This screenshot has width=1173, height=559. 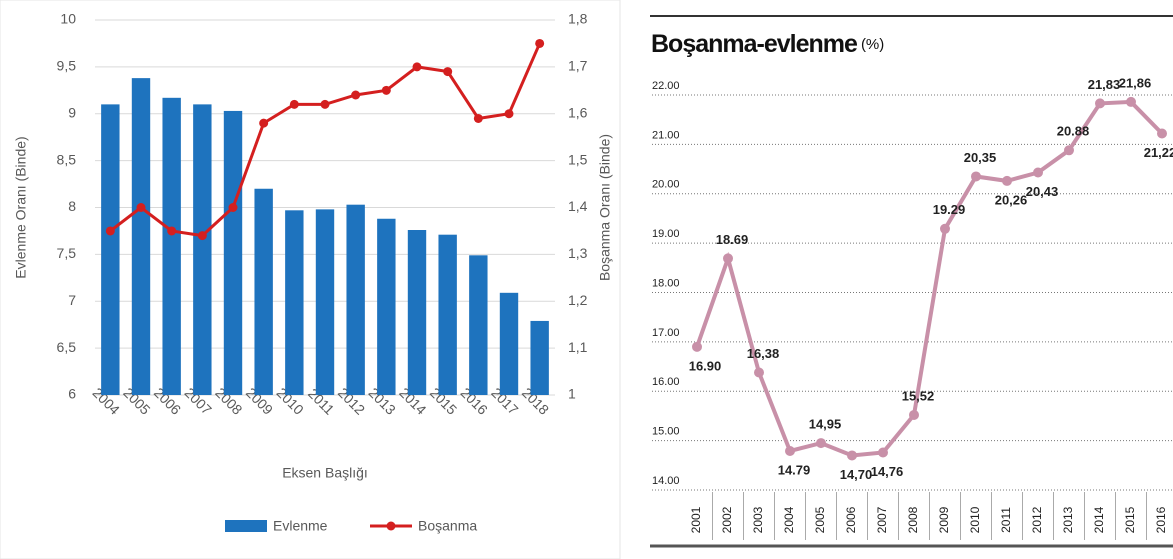 I want to click on x-tick-label: 2012, so click(x=1037, y=519).